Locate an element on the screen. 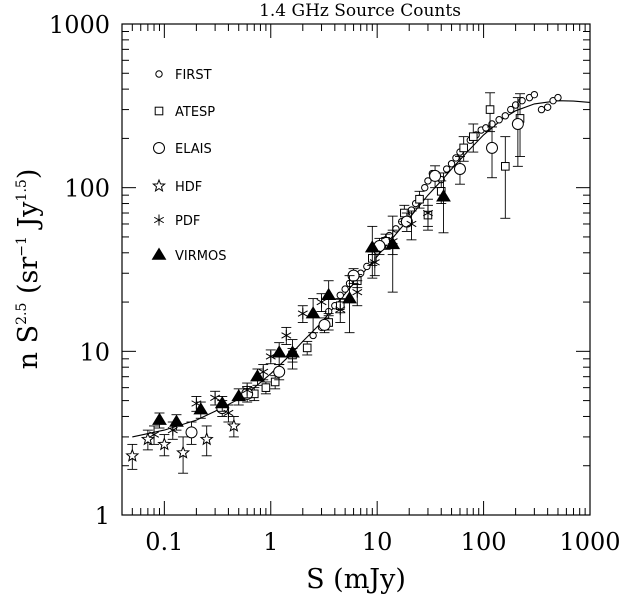 This screenshot has width=621, height=597. legend-item-virmos: VIRMOS is located at coordinates (188, 255).